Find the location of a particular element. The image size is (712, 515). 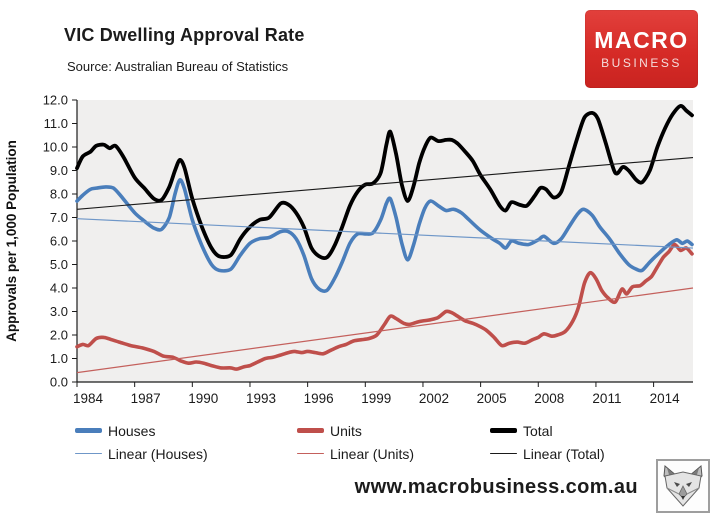

y-tick-label: 5.0 is located at coordinates (59, 264).